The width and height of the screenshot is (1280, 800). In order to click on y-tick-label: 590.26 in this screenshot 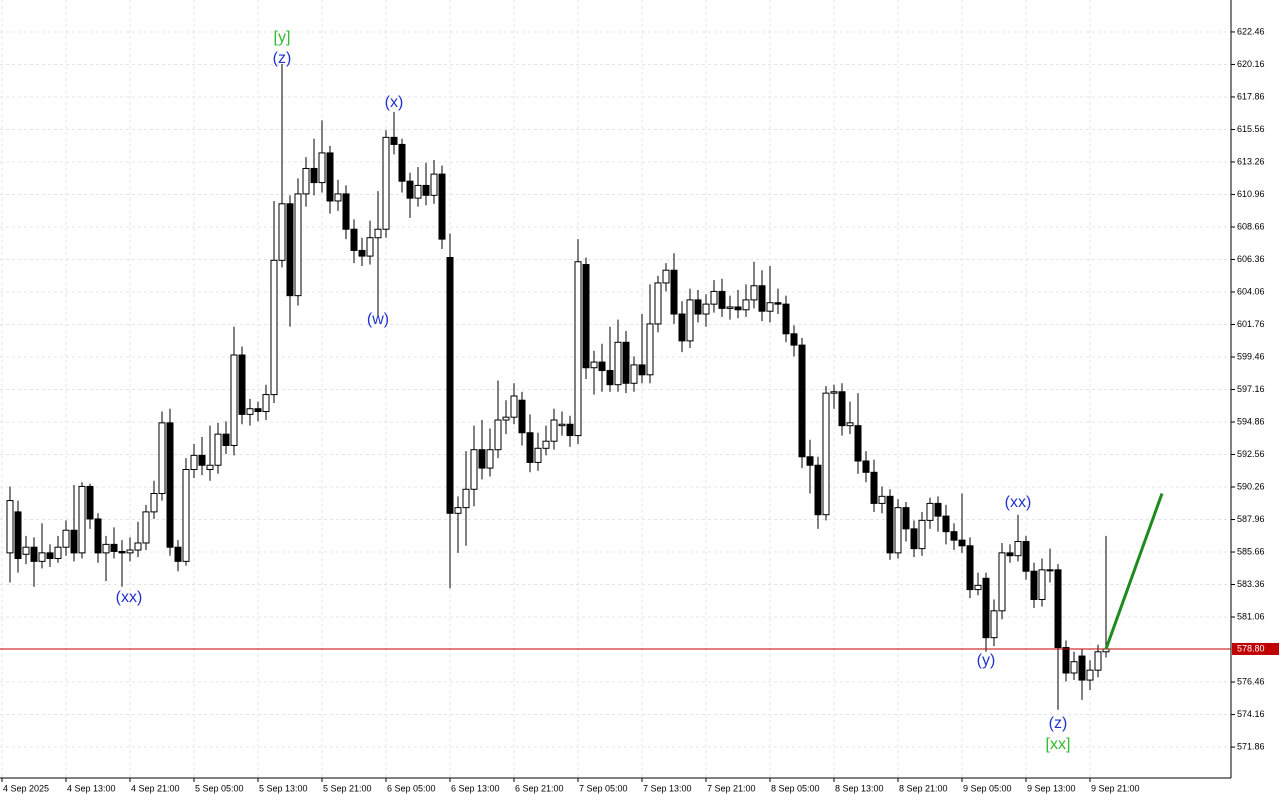, I will do `click(1251, 486)`.